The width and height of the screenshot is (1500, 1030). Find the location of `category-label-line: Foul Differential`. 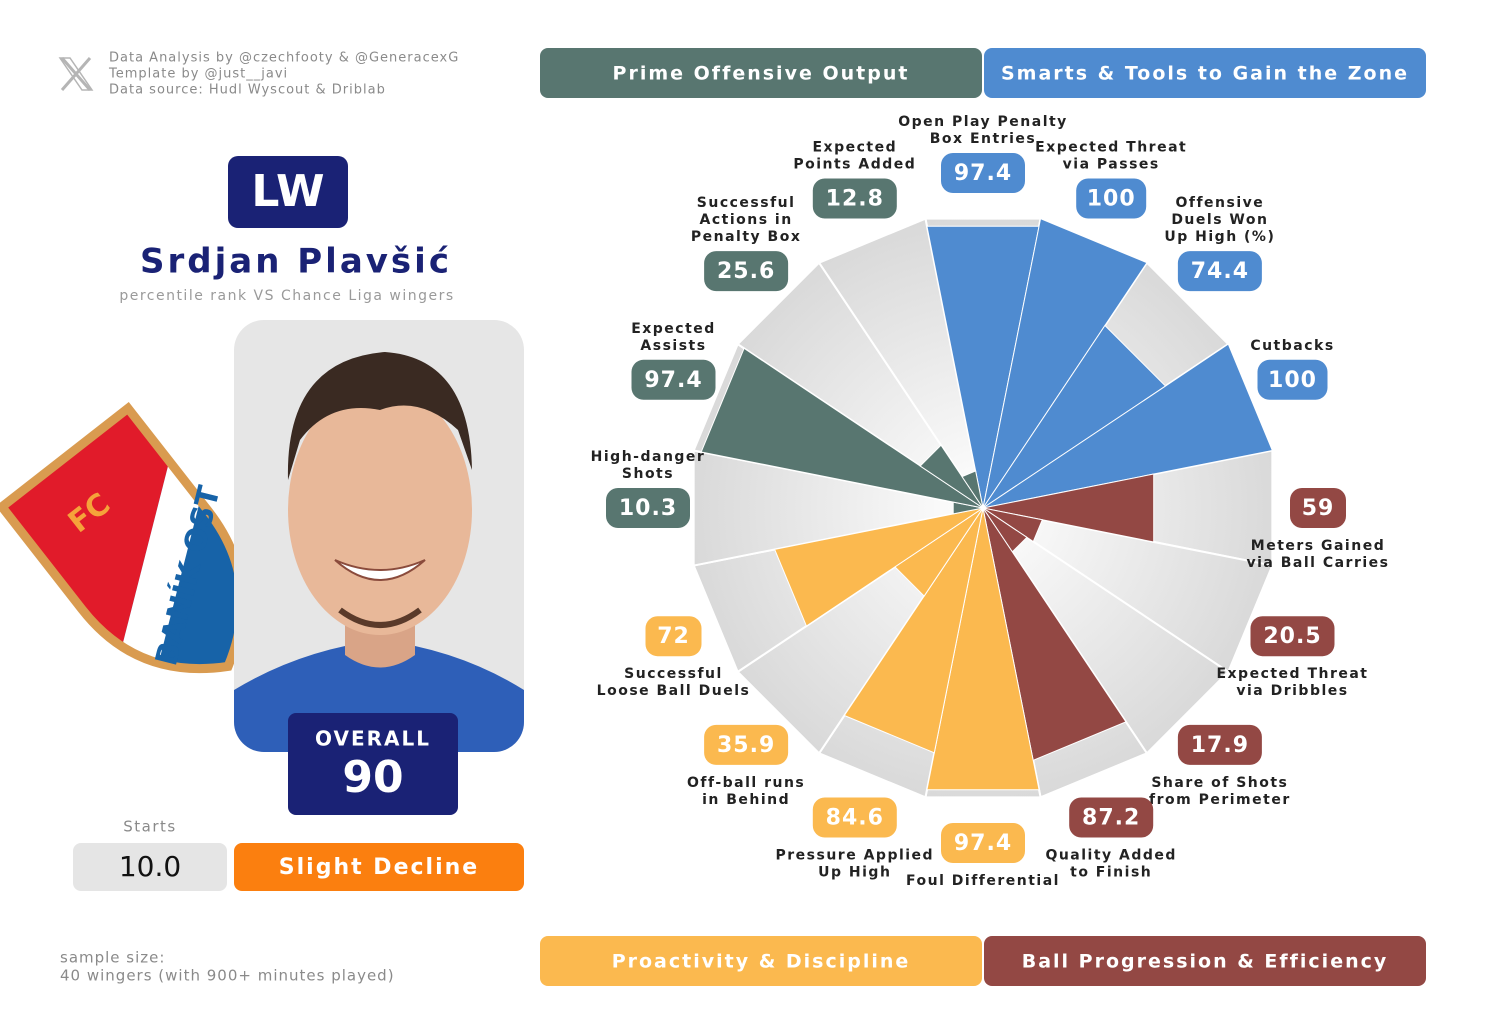

category-label-line: Foul Differential is located at coordinates (983, 881).